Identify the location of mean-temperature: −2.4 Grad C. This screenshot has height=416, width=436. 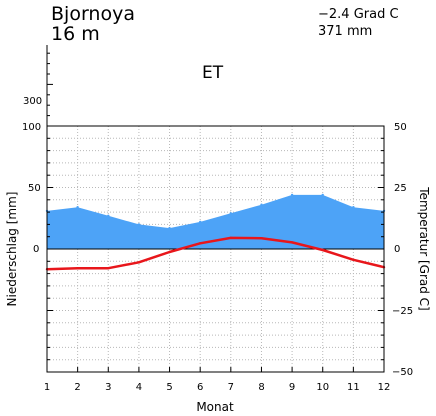
(358, 14).